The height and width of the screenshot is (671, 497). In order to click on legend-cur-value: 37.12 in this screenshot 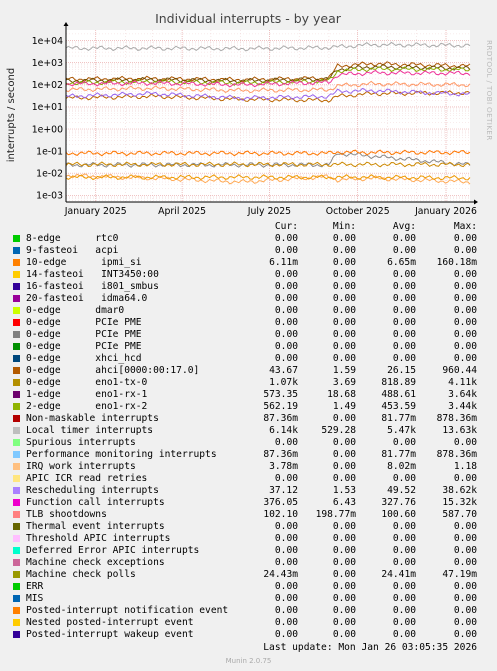, I will do `click(283, 490)`.